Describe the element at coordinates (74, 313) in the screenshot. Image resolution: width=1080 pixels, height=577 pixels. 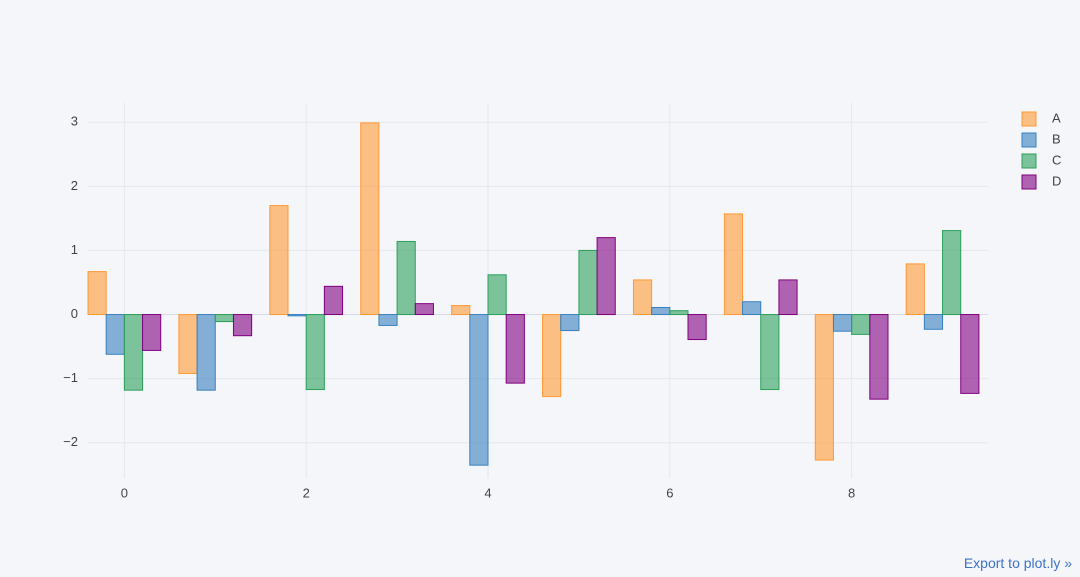
I see `y-tick-label: 0` at that location.